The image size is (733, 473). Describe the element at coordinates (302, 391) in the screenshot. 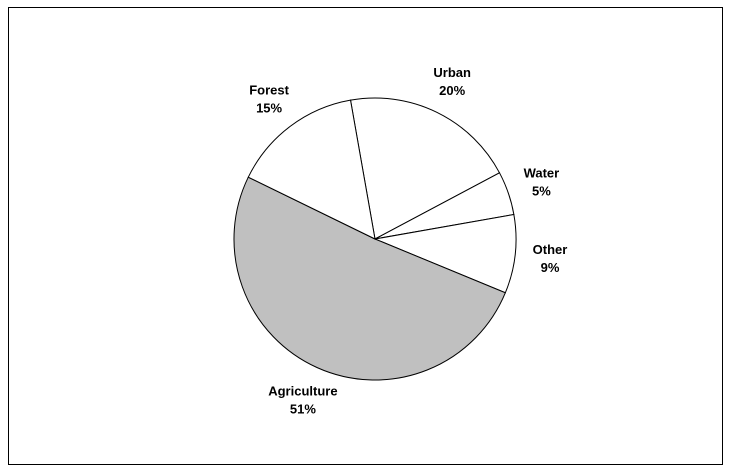

I see `slice-label-agriculture: Agriculture` at that location.